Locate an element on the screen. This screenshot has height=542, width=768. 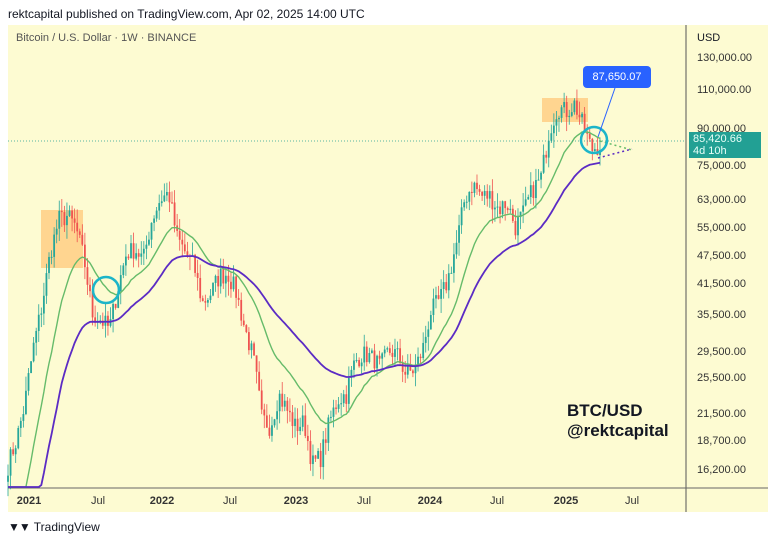
watermark: BTC/USD @rektcapital is located at coordinates (618, 421).